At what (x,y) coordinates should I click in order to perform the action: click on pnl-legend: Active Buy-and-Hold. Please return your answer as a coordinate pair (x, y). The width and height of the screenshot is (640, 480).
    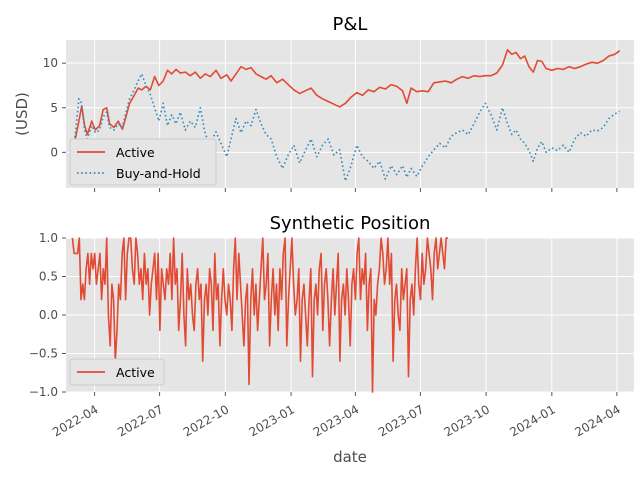
    Looking at the image, I should click on (143, 162).